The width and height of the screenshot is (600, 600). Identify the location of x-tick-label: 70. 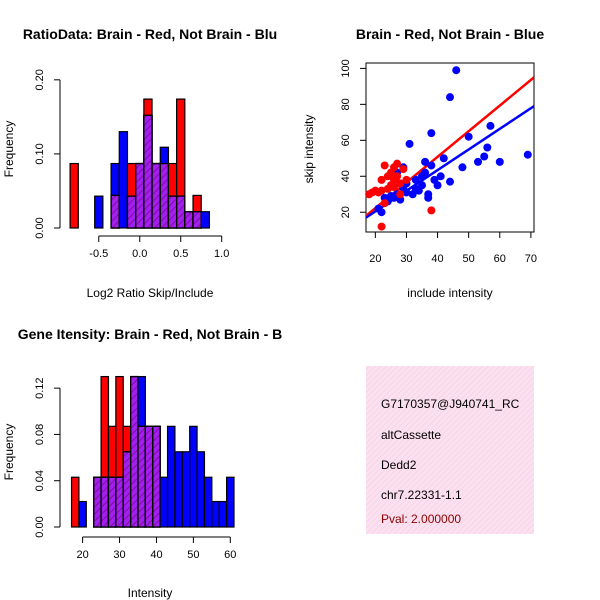
(531, 259).